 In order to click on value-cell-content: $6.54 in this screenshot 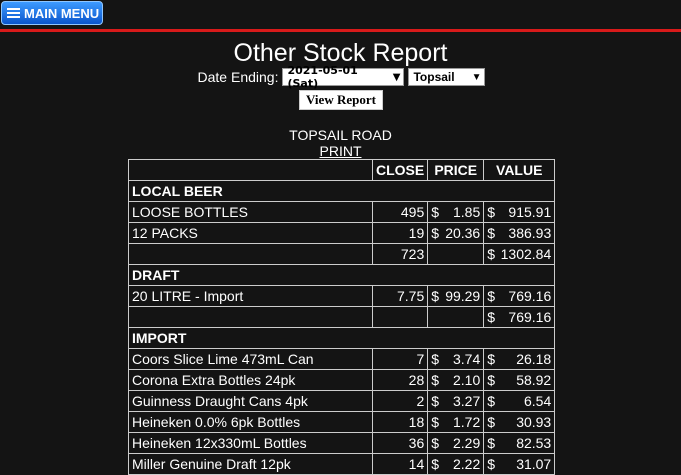, I will do `click(519, 401)`.